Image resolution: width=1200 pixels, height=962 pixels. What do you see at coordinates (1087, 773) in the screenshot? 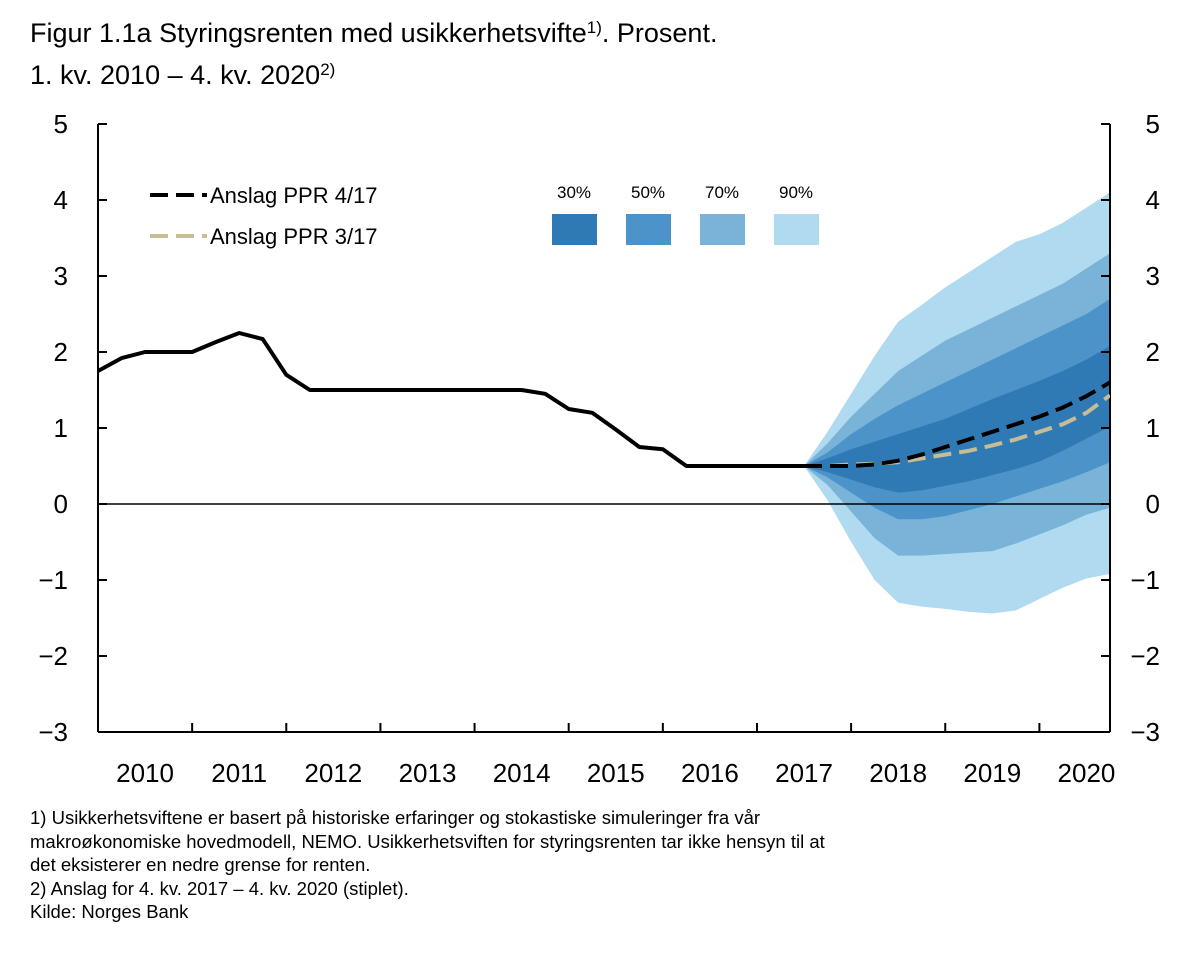
I see `x-tick-label: 2020` at bounding box center [1087, 773].